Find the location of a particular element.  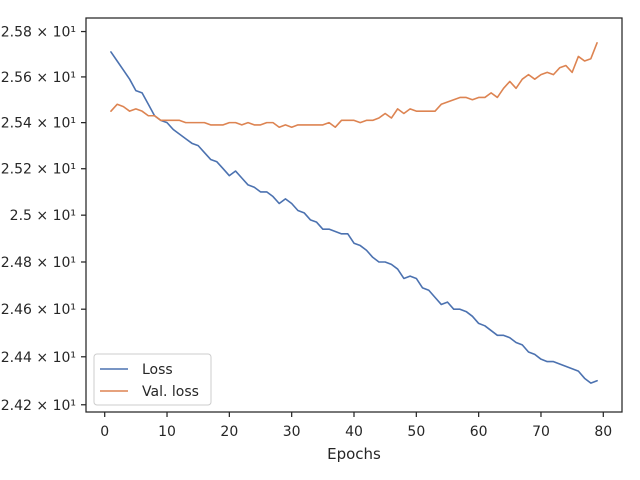

legend: Loss Val. loss is located at coordinates (152, 379).